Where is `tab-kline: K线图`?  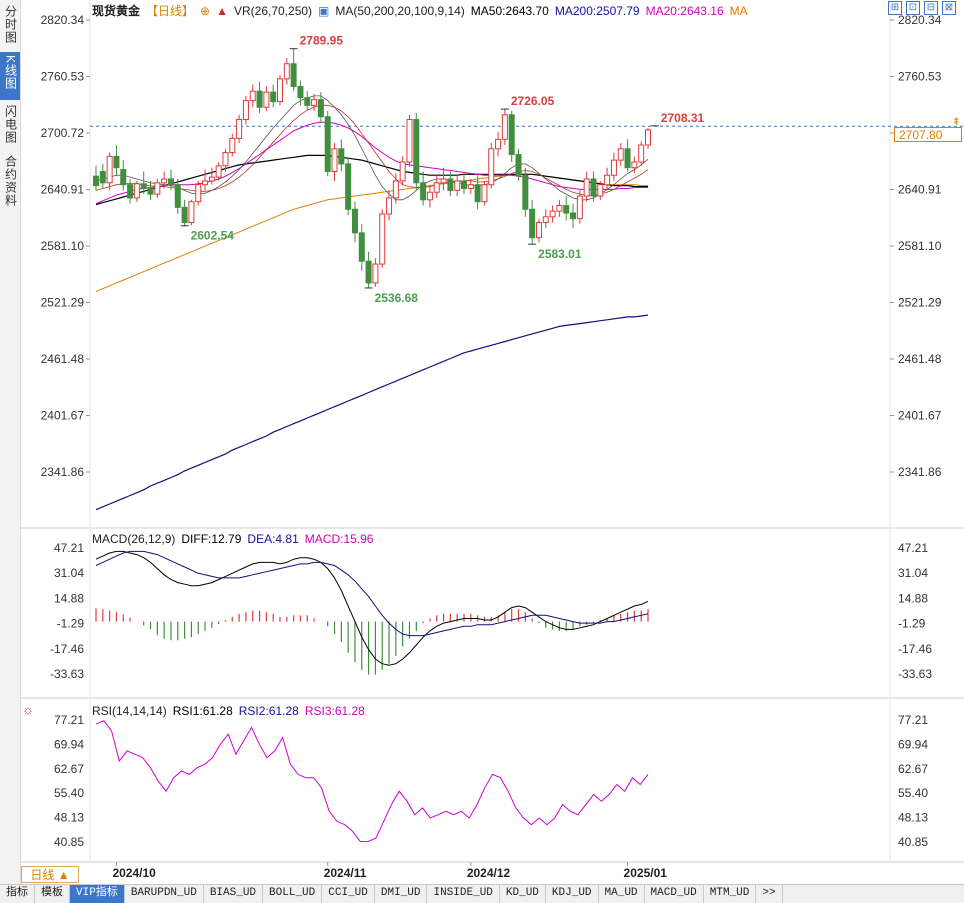 tab-kline: K线图 is located at coordinates (10, 76).